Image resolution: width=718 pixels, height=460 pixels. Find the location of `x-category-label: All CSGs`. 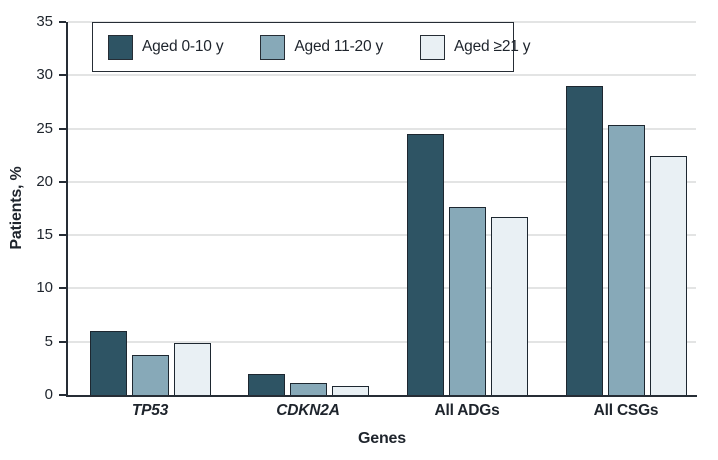

x-category-label: All CSGs is located at coordinates (626, 410).